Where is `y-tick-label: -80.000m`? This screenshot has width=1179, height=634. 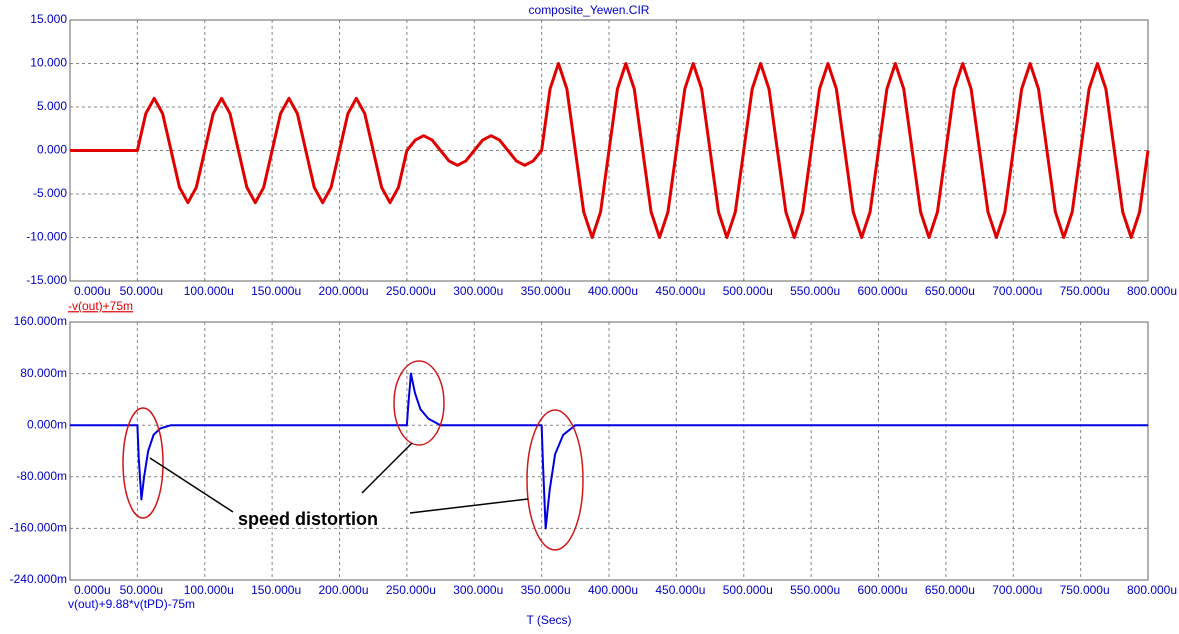 y-tick-label: -80.000m is located at coordinates (41, 476).